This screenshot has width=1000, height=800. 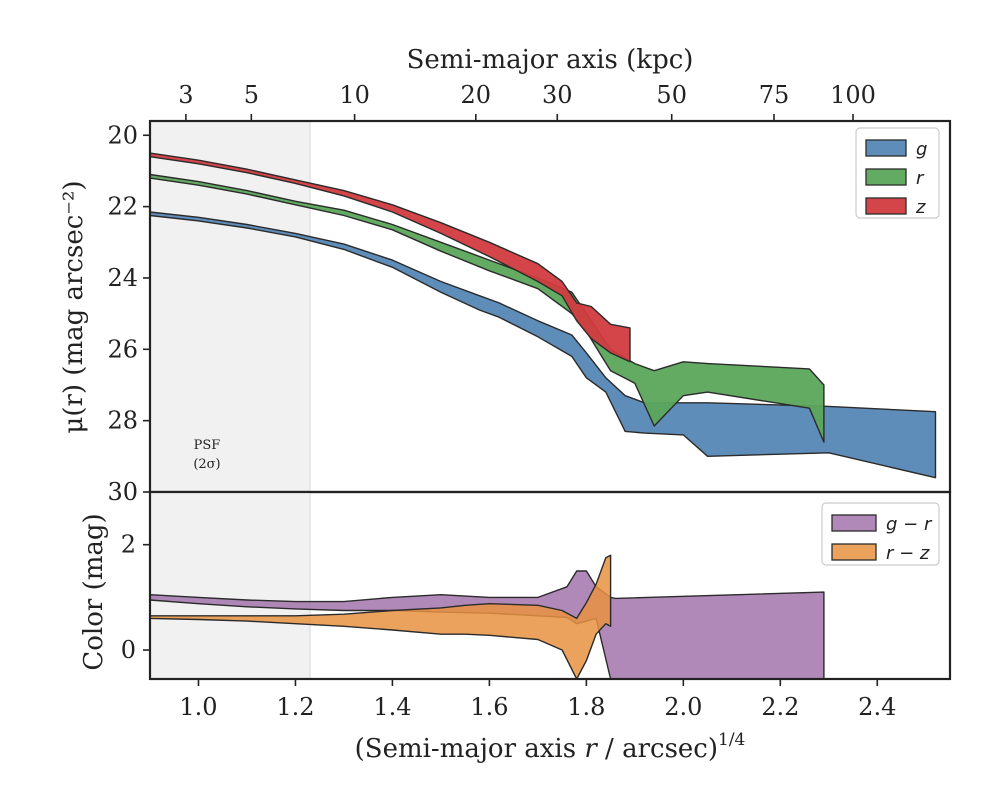 What do you see at coordinates (122, 207) in the screenshot?
I see `y-tick-label: 22` at bounding box center [122, 207].